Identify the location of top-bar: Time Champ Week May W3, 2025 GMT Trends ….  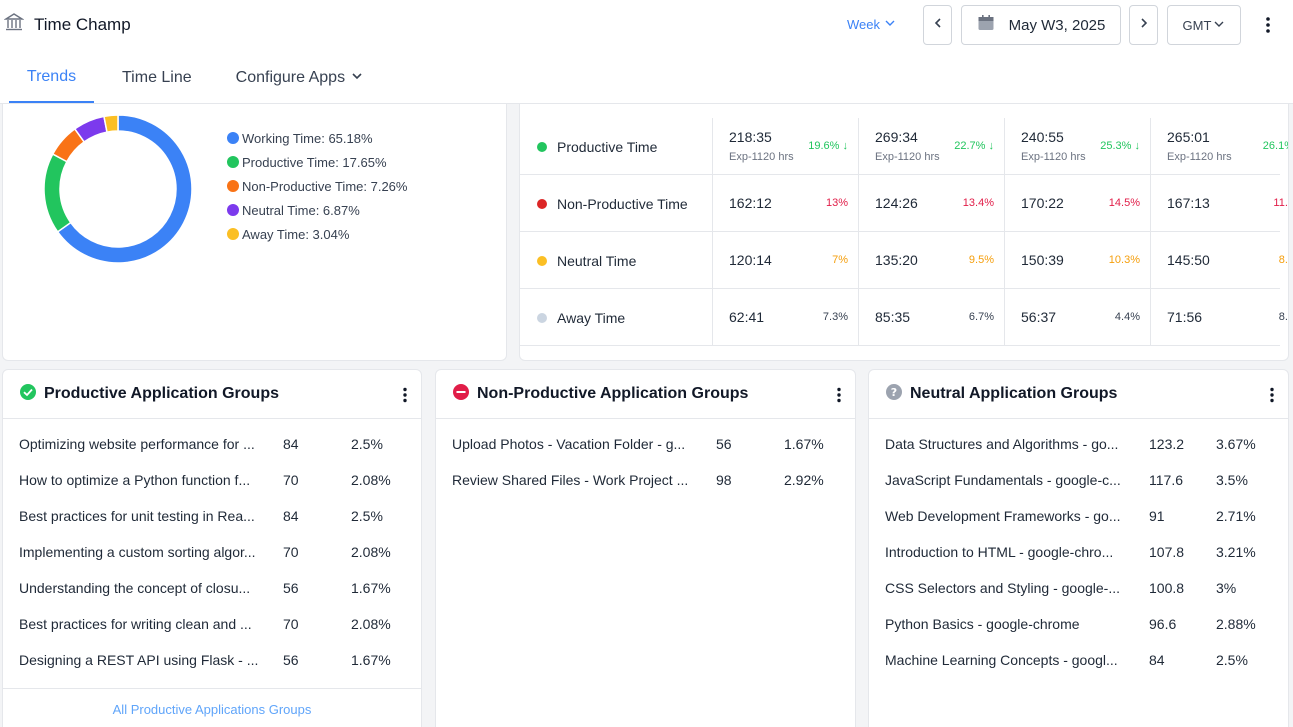
(646, 52).